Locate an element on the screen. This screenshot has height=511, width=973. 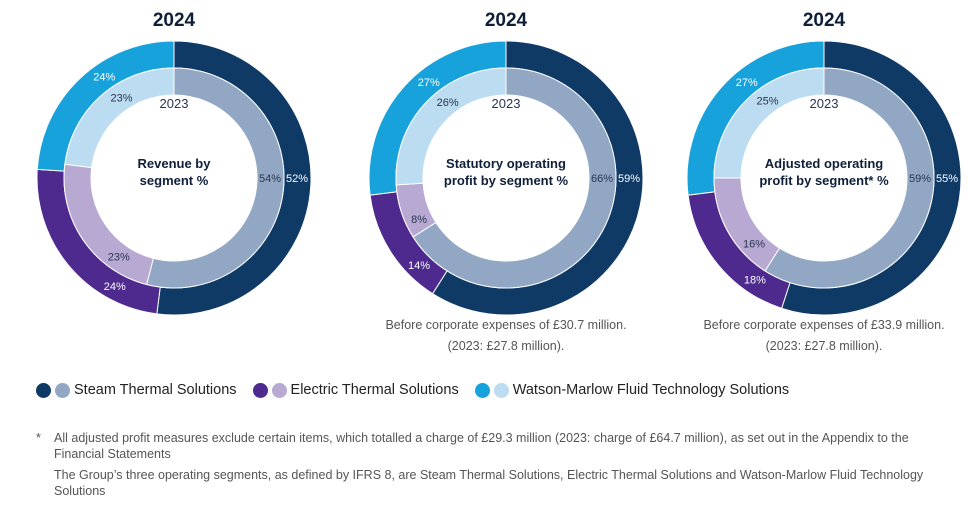
label-steam-2023: 54% is located at coordinates (270, 179).